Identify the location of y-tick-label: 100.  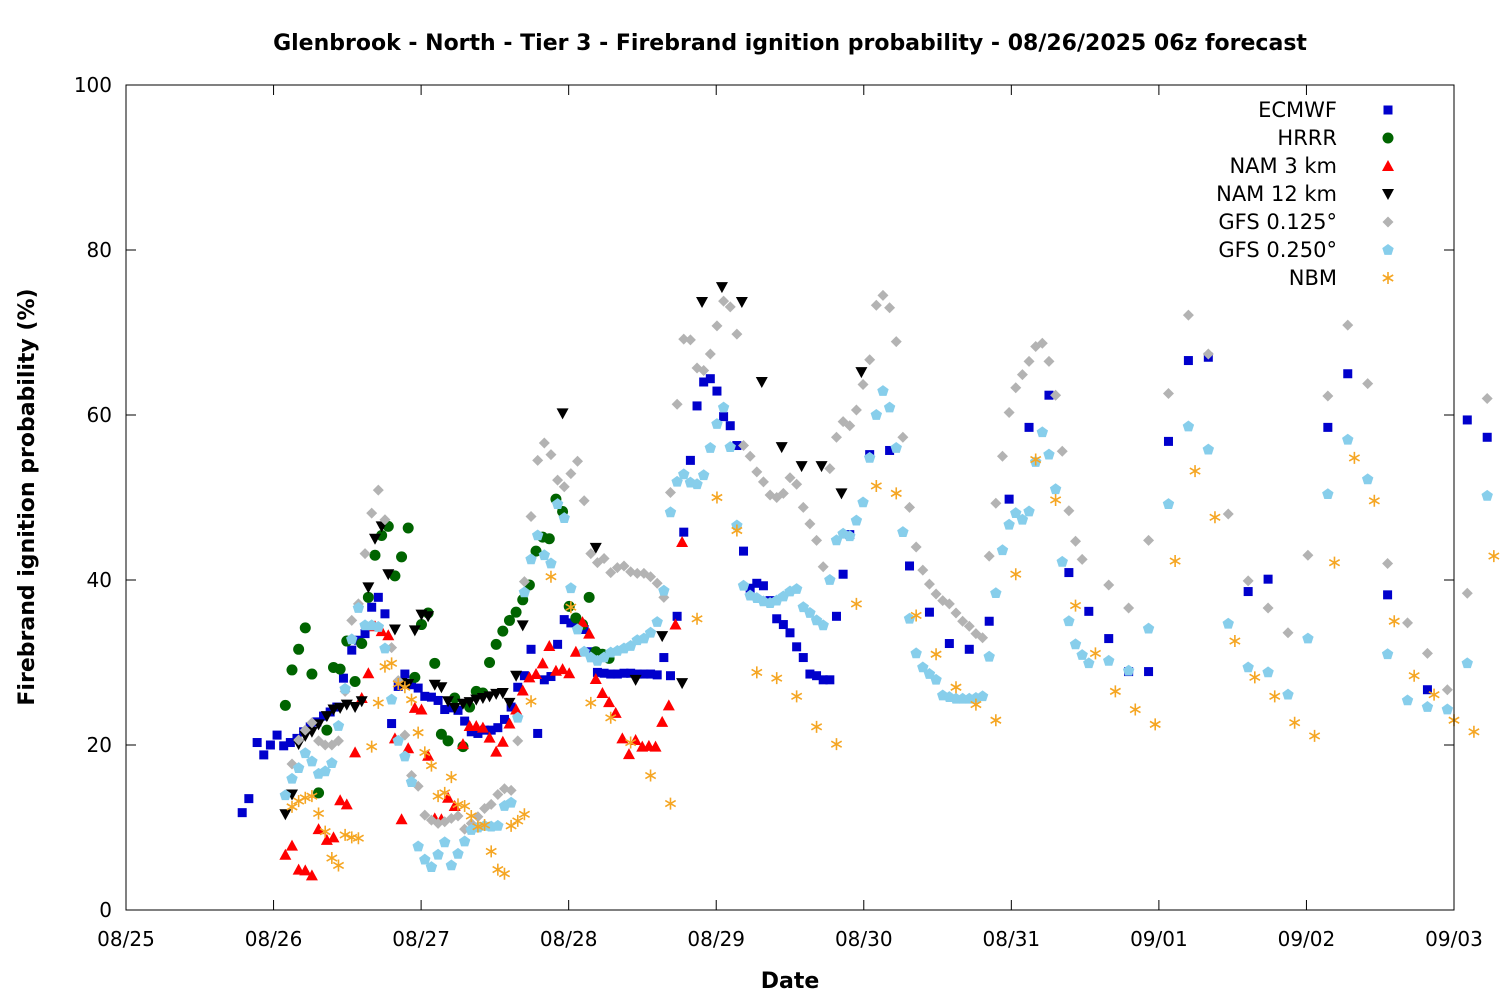
(93, 85).